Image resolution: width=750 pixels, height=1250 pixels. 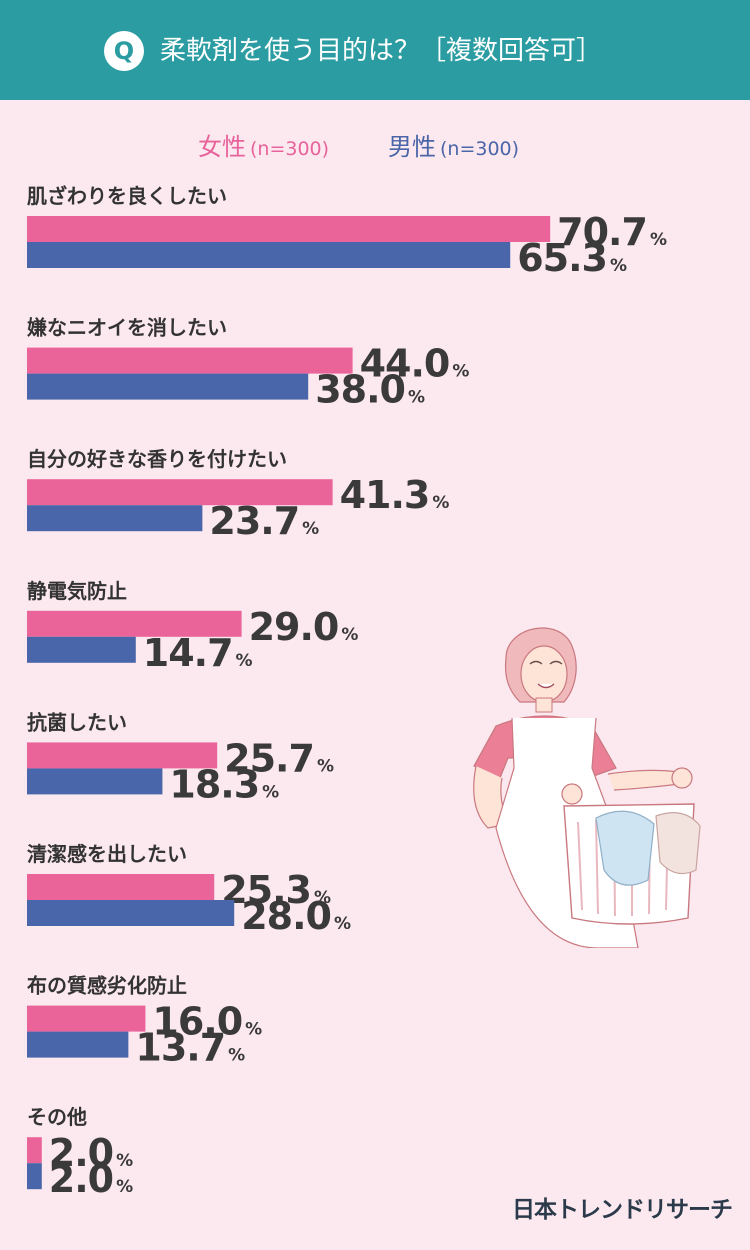 I want to click on legend-male-label: 男性, so click(x=412, y=147).